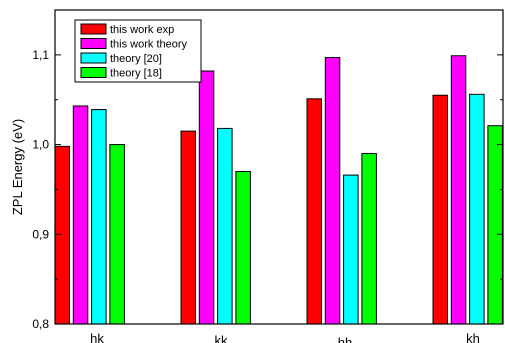 The image size is (505, 343). I want to click on x-tick-label-hh: hh, so click(345, 339).